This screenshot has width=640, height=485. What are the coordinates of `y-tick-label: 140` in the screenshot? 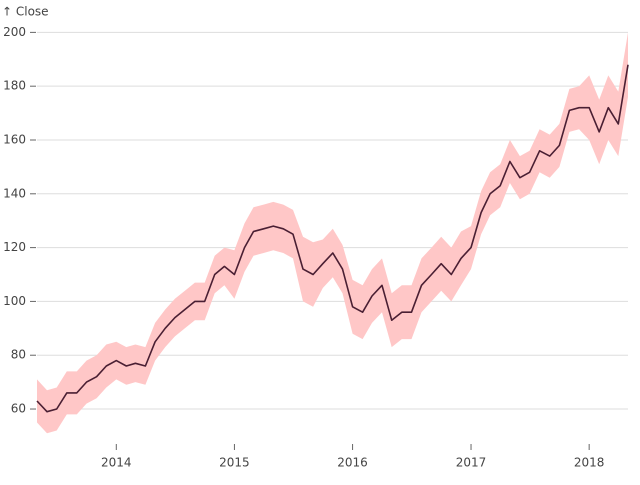 It's located at (14, 193).